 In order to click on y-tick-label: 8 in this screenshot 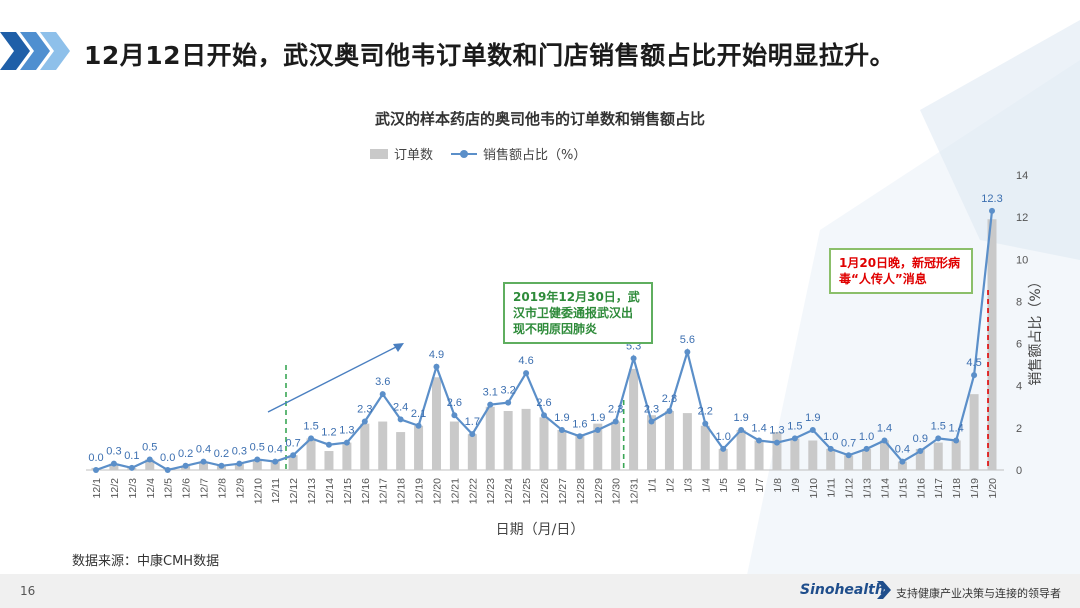, I will do `click(1019, 302)`.